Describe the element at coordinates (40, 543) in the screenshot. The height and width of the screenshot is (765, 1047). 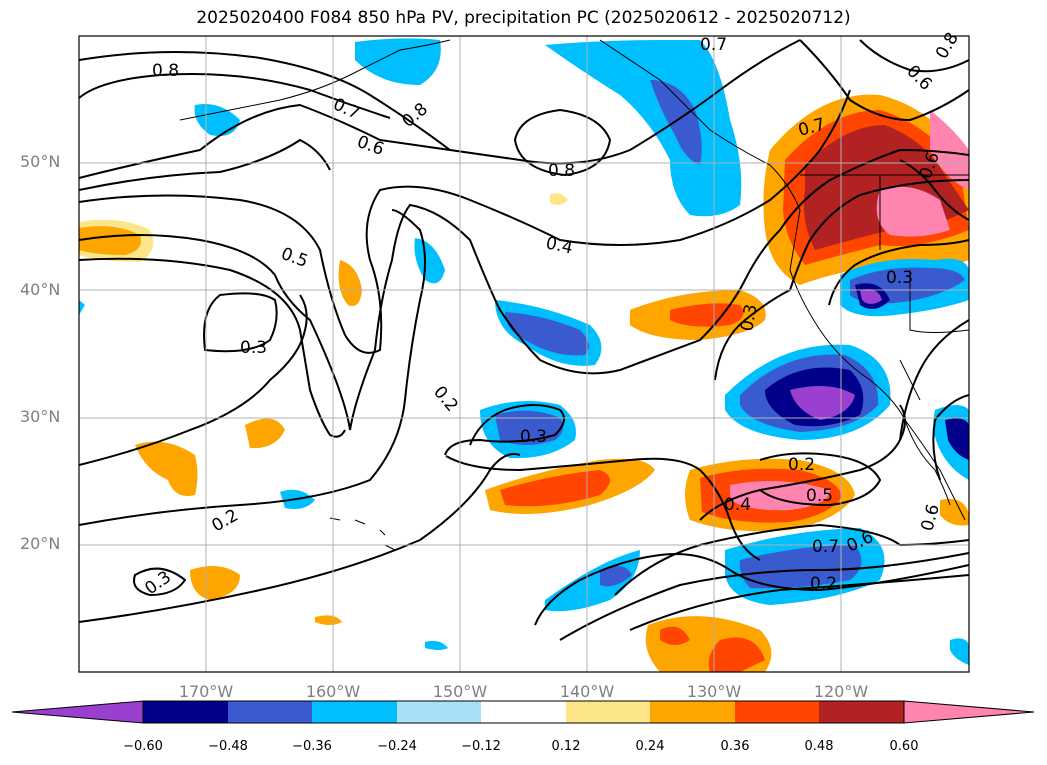
I see `lat-label-20n: 20°N` at that location.